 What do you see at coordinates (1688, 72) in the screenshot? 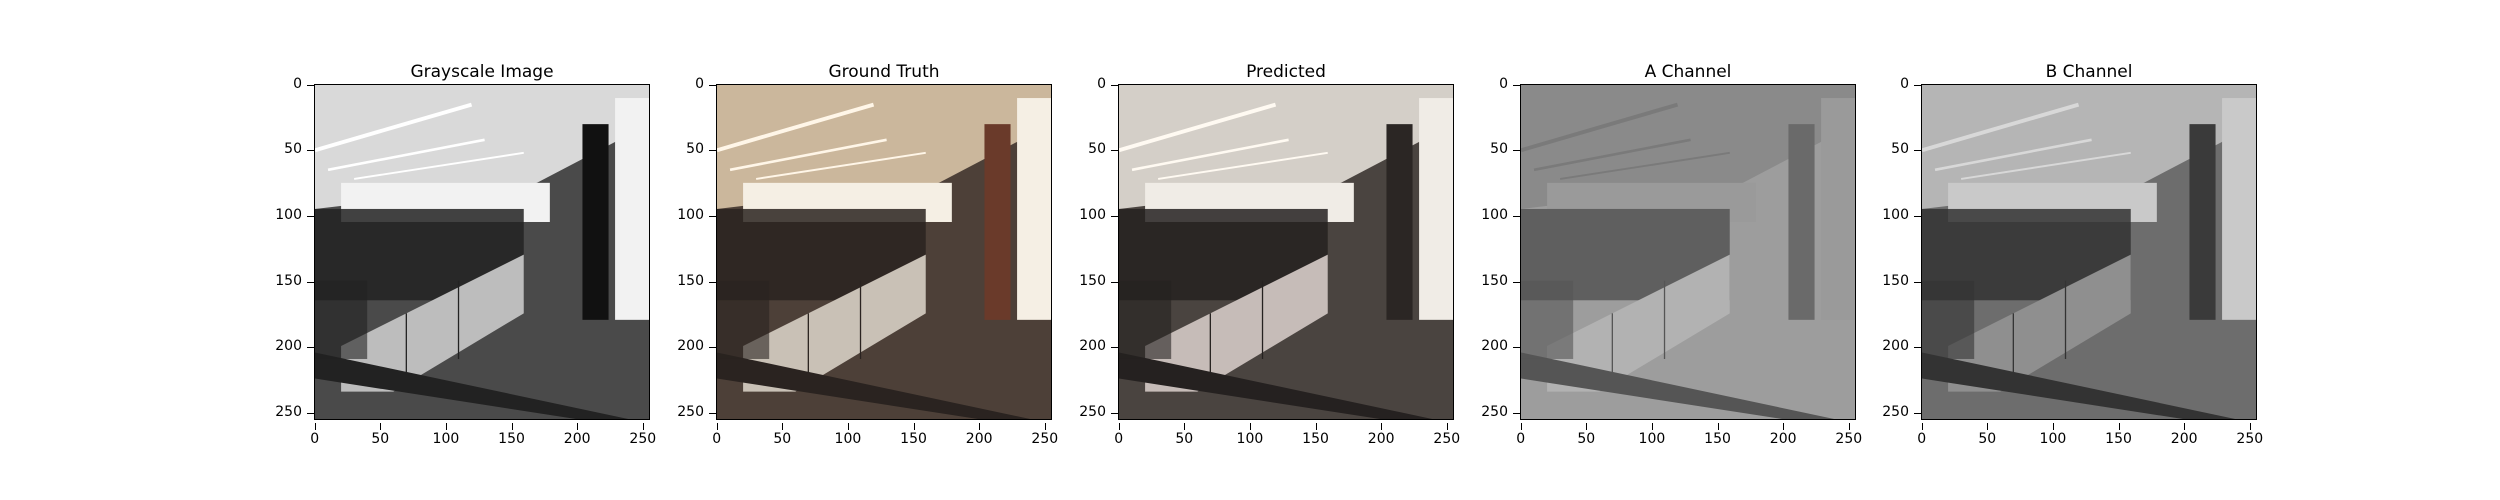
I see `panel-title: A Channel` at bounding box center [1688, 72].